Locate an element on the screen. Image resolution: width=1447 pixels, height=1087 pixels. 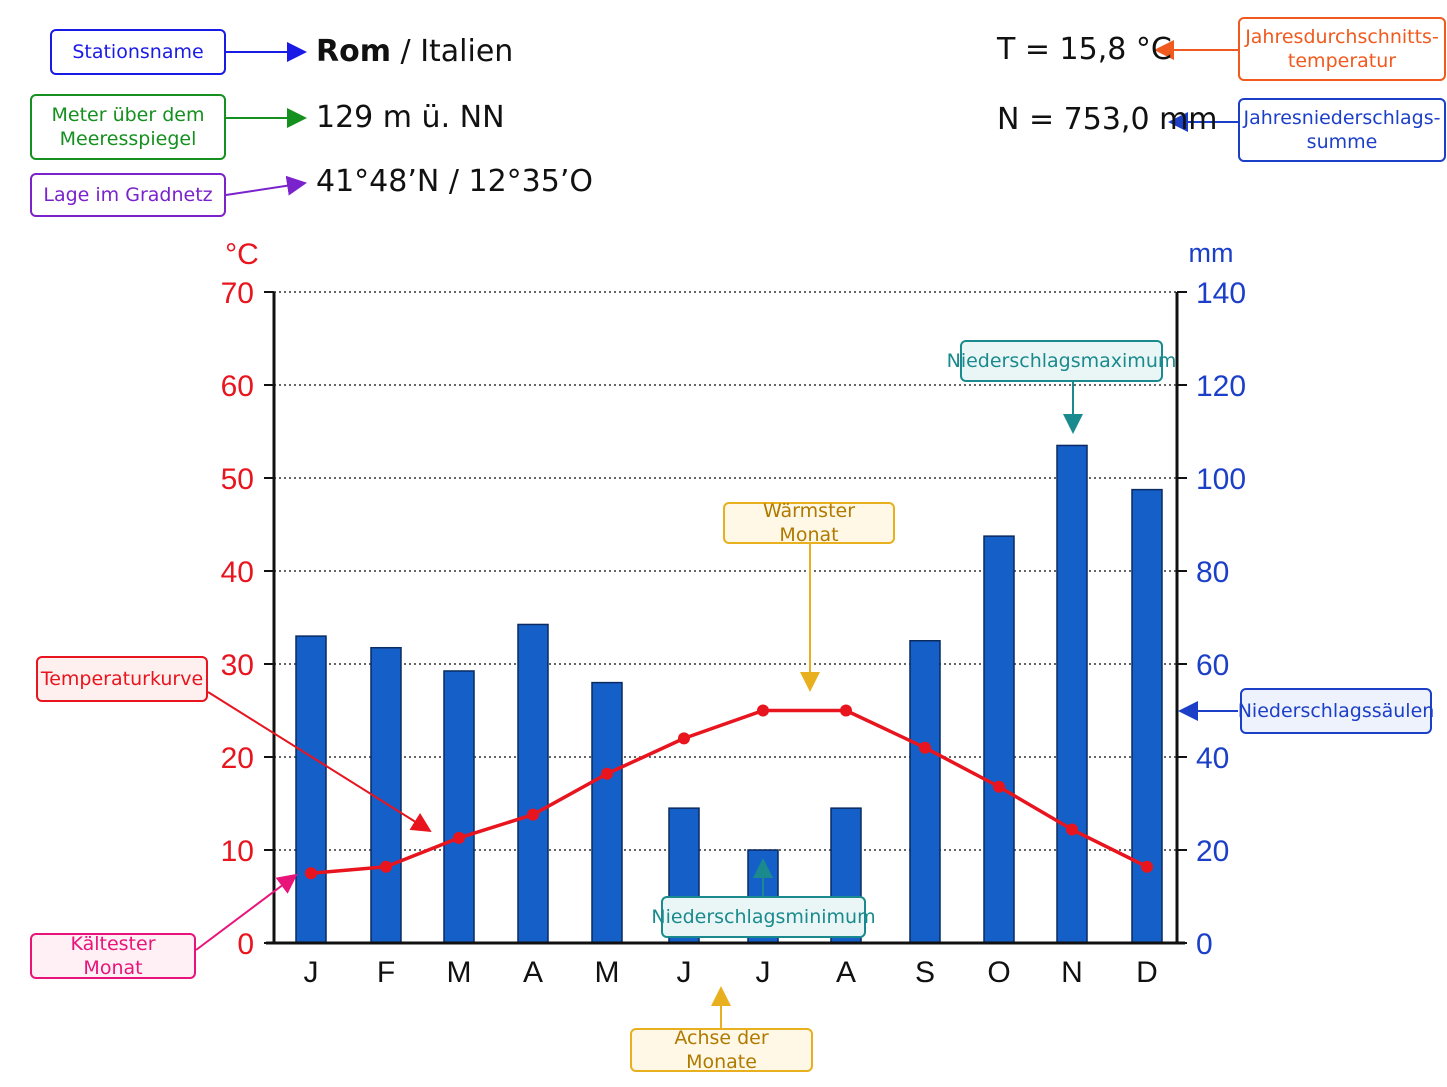
x-tick-label: O is located at coordinates (998, 972).